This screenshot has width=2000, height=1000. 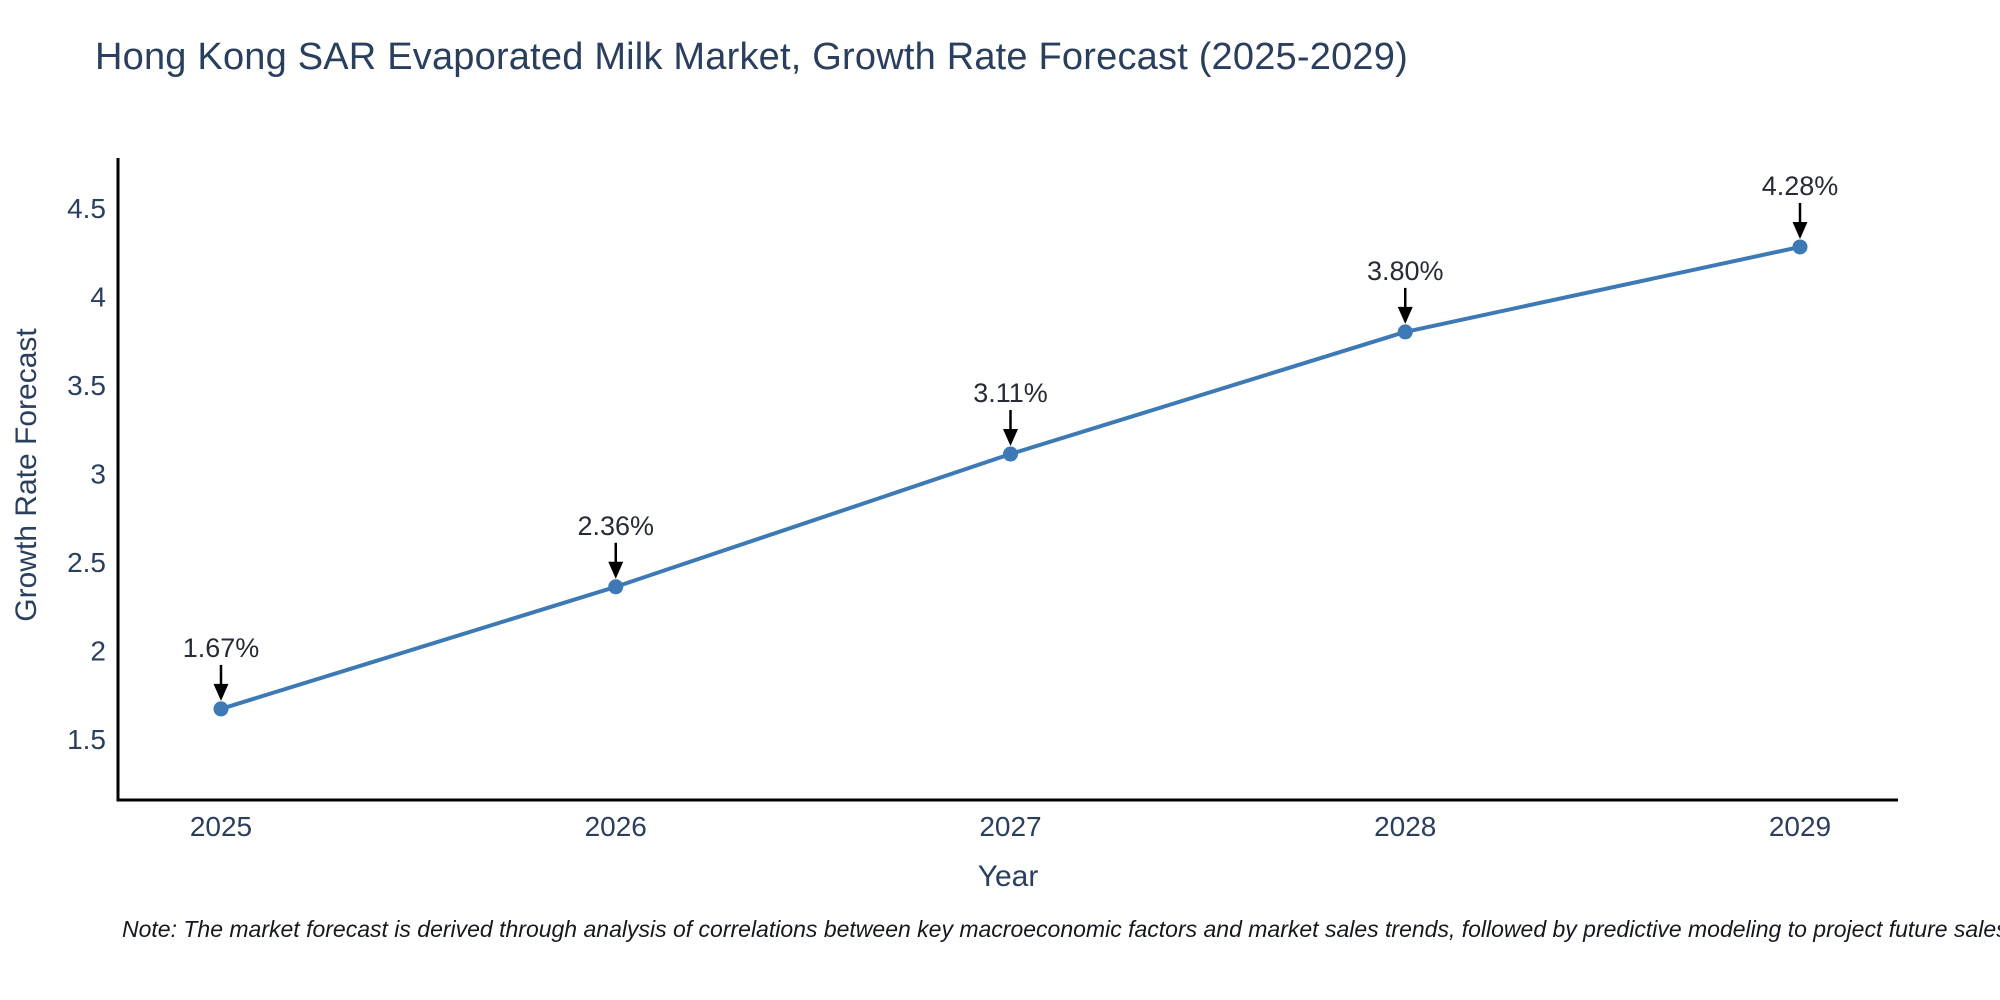 I want to click on point-annotation: 2.36%, so click(x=615, y=526).